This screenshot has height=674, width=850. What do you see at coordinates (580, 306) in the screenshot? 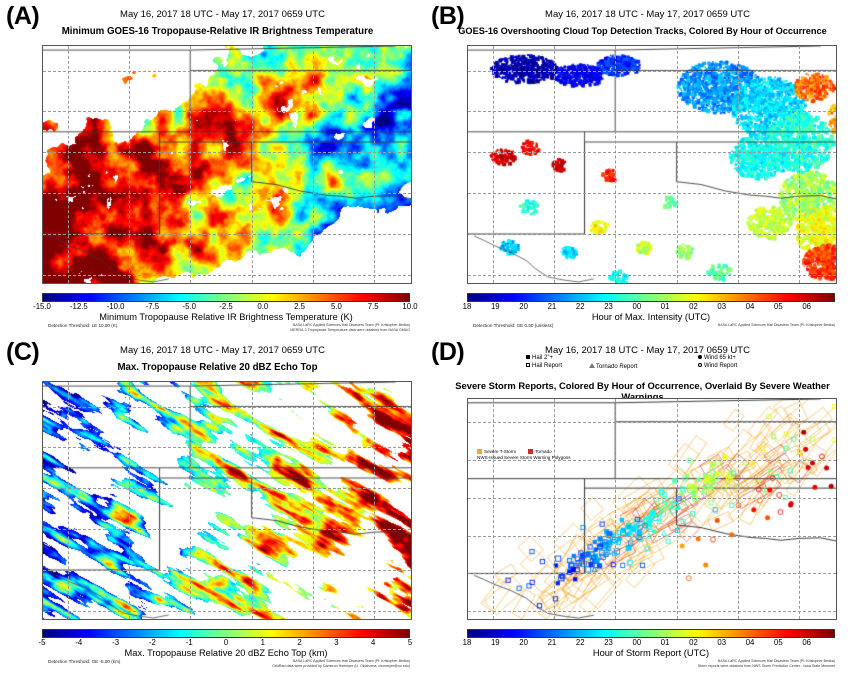
I see `colorbar-tick: 22` at bounding box center [580, 306].